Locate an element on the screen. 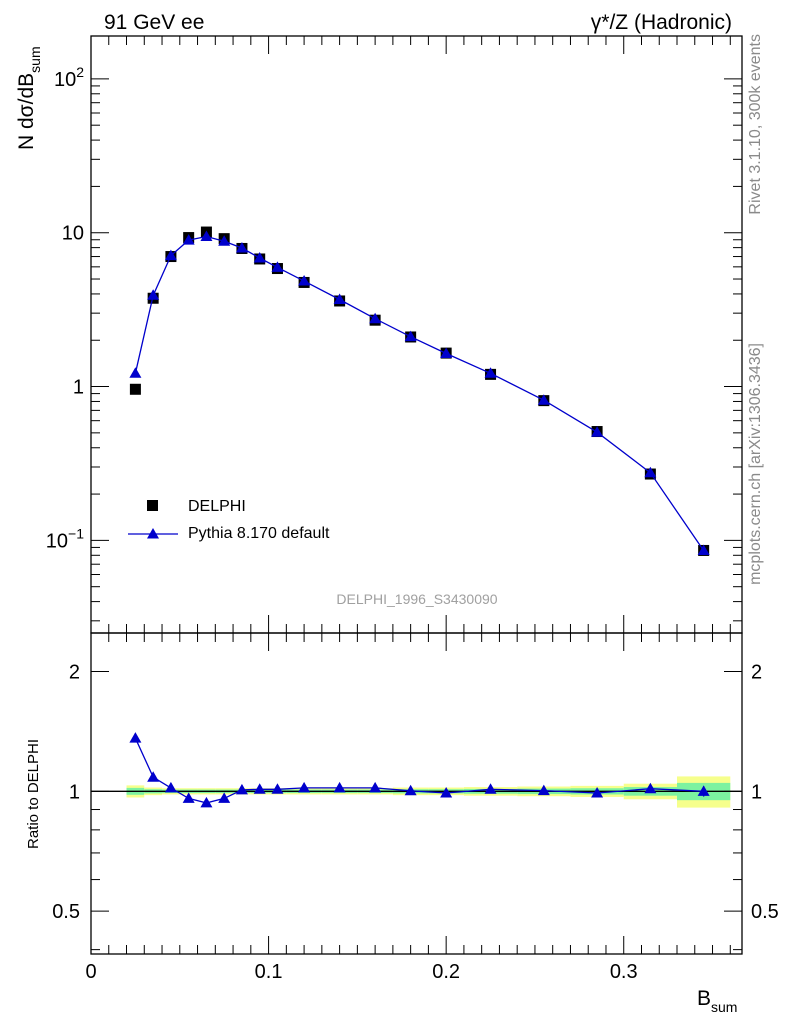 The height and width of the screenshot is (1029, 786). delphi-data-point is located at coordinates (135, 389).